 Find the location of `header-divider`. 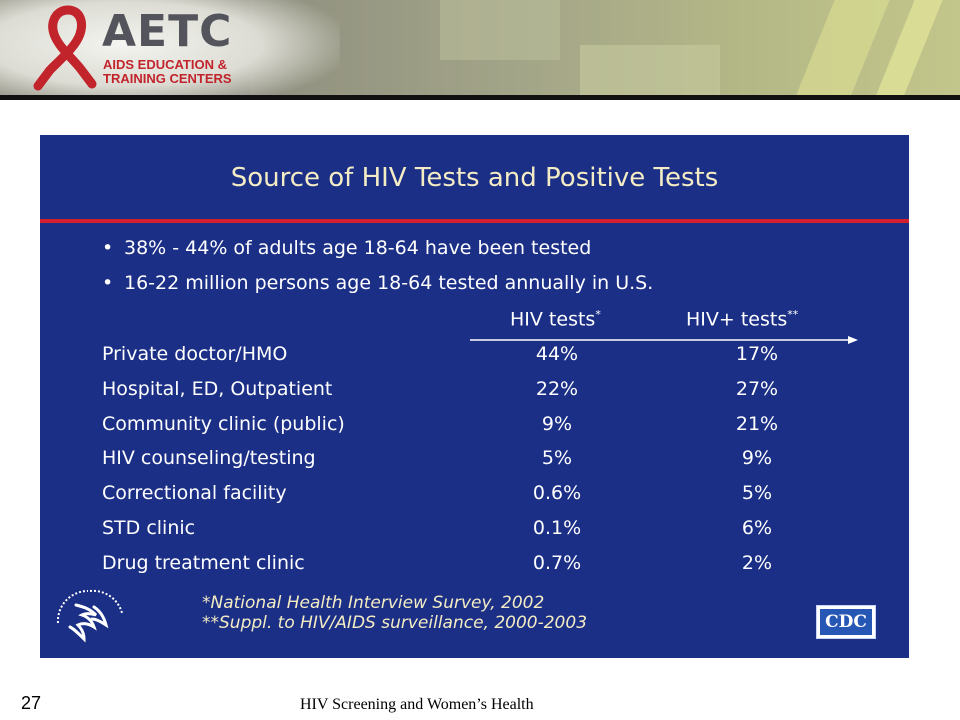

header-divider is located at coordinates (480, 97).